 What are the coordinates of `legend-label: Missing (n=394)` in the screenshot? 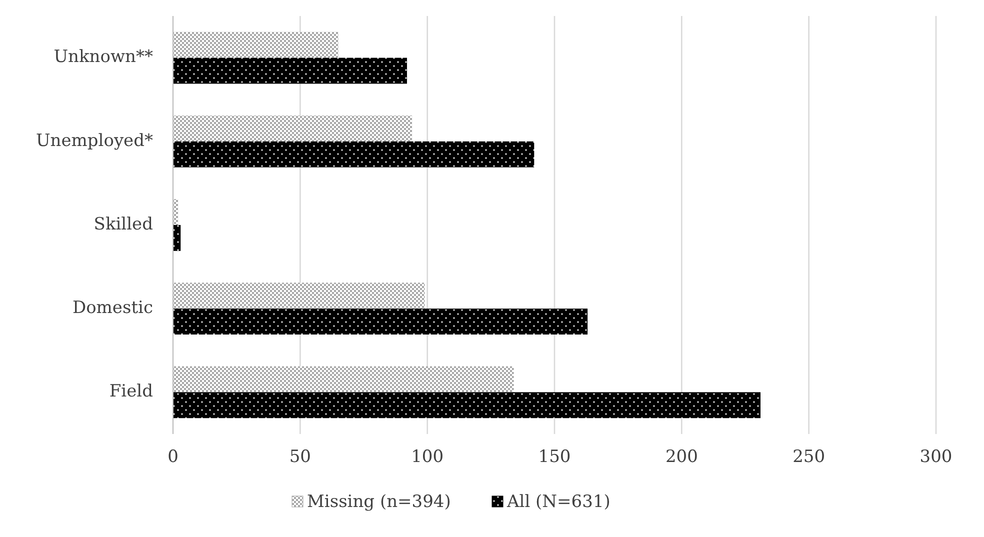 It's located at (379, 502).